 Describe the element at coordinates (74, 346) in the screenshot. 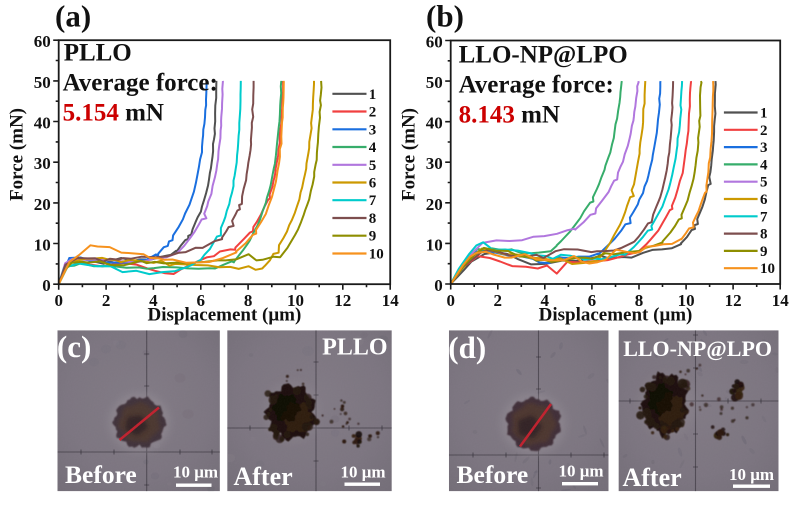

I see `svg-text: (c)` at that location.